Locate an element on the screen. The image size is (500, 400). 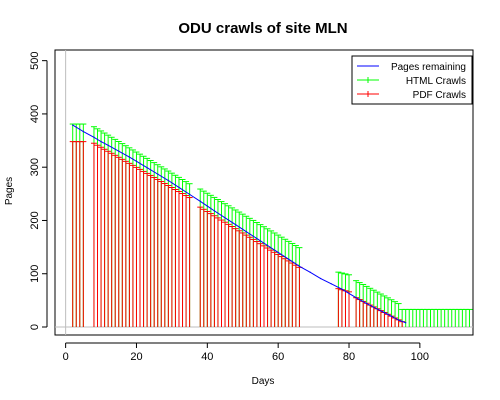
x-tick-label: 60 is located at coordinates (278, 357).